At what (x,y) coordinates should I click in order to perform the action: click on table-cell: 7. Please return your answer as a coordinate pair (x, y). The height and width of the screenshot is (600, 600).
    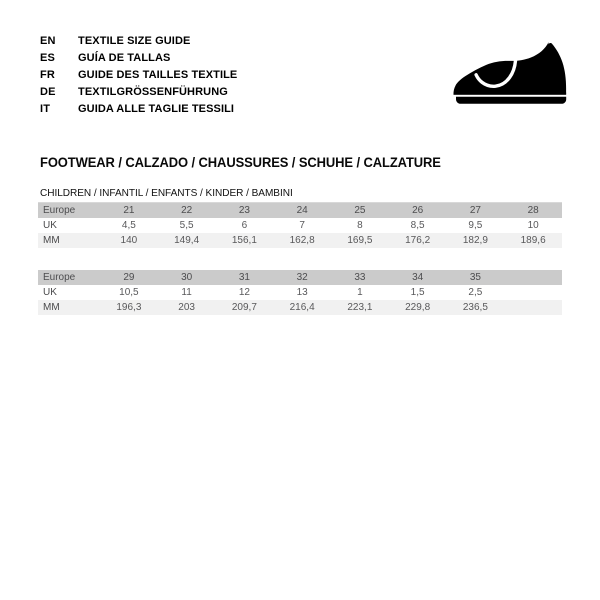
    Looking at the image, I should click on (302, 225).